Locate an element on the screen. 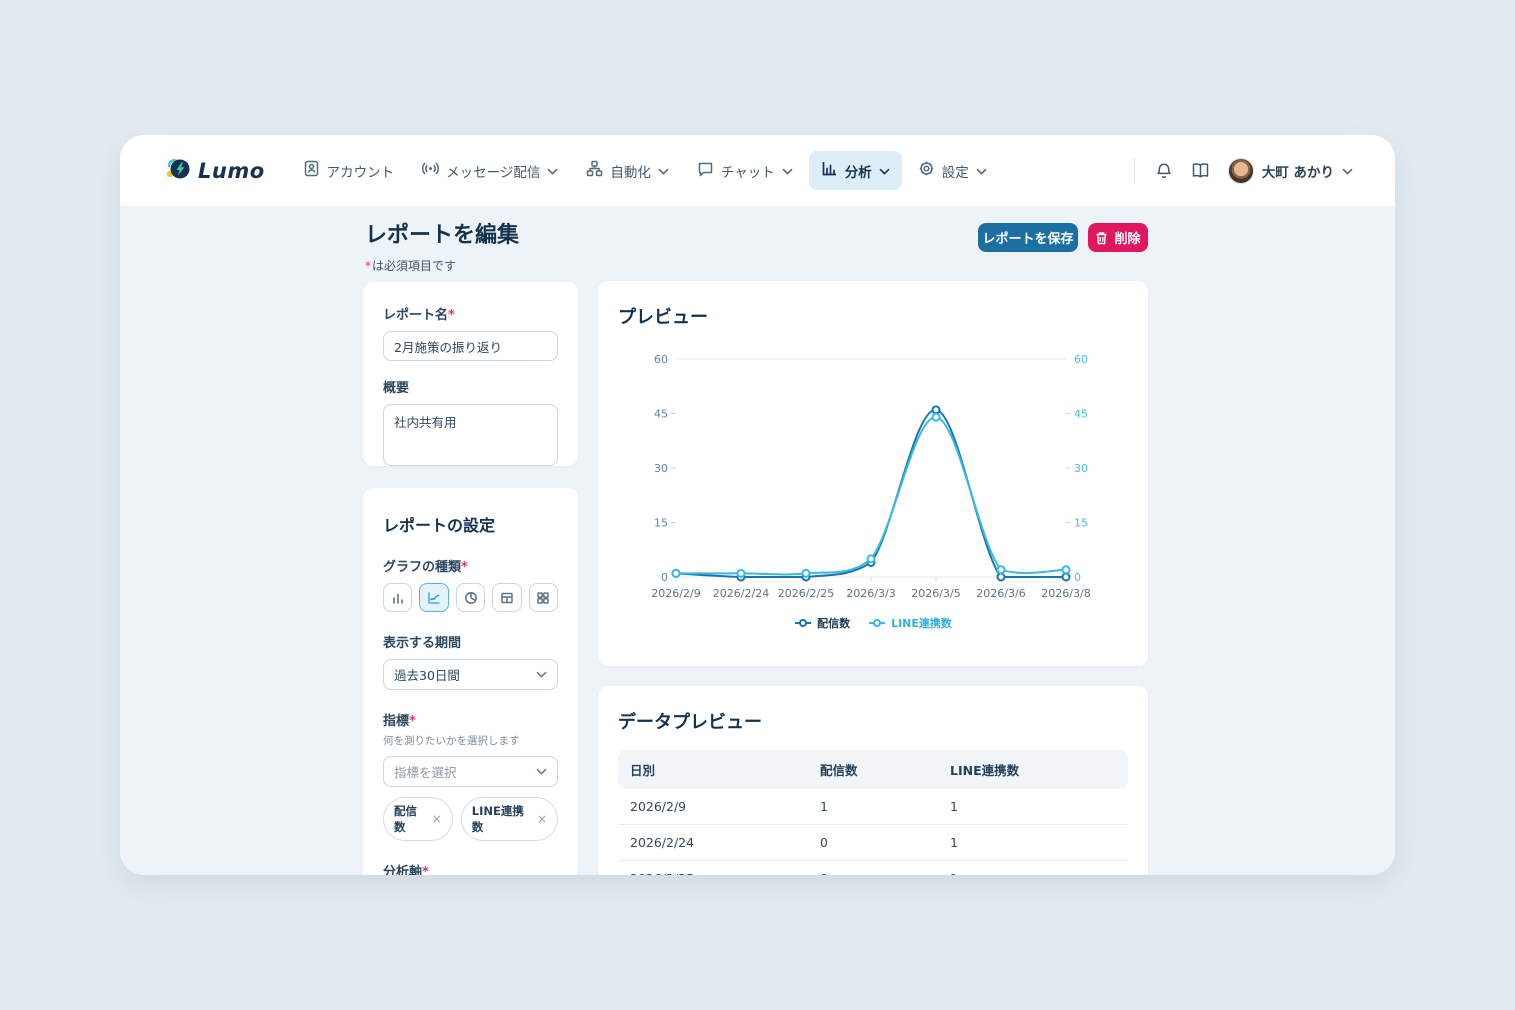  nav-item-label: アカウント is located at coordinates (360, 172).